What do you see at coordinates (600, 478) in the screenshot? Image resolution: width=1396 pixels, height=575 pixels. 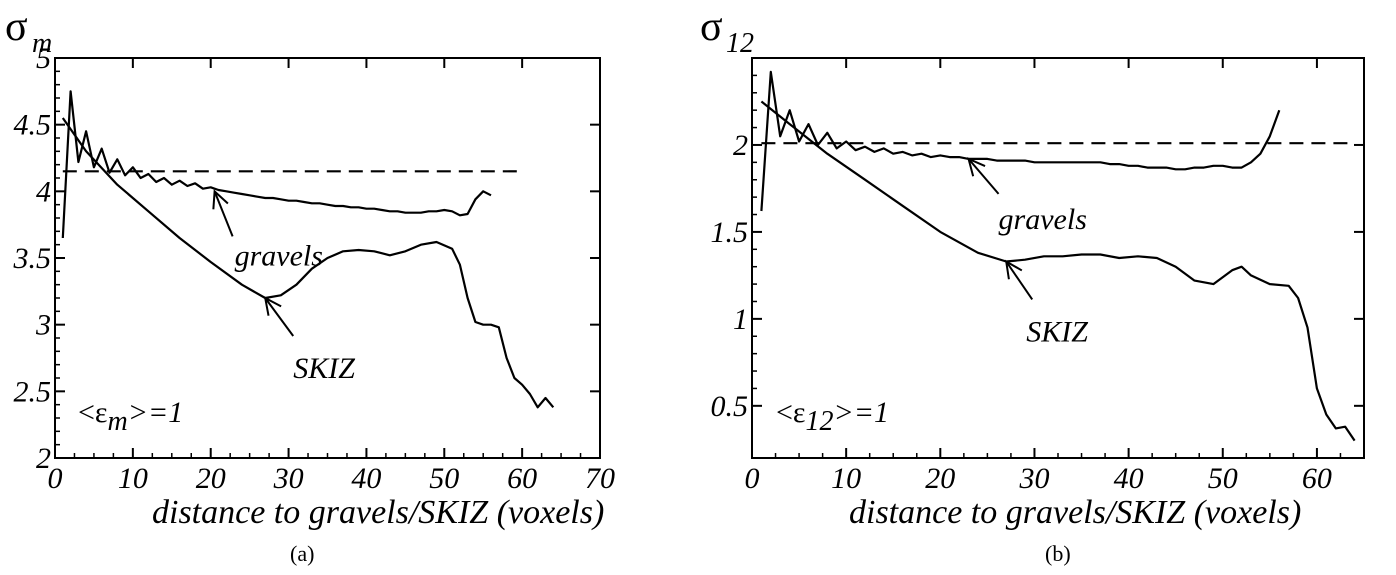 I see `panel-a-xtick-label: 70` at bounding box center [600, 478].